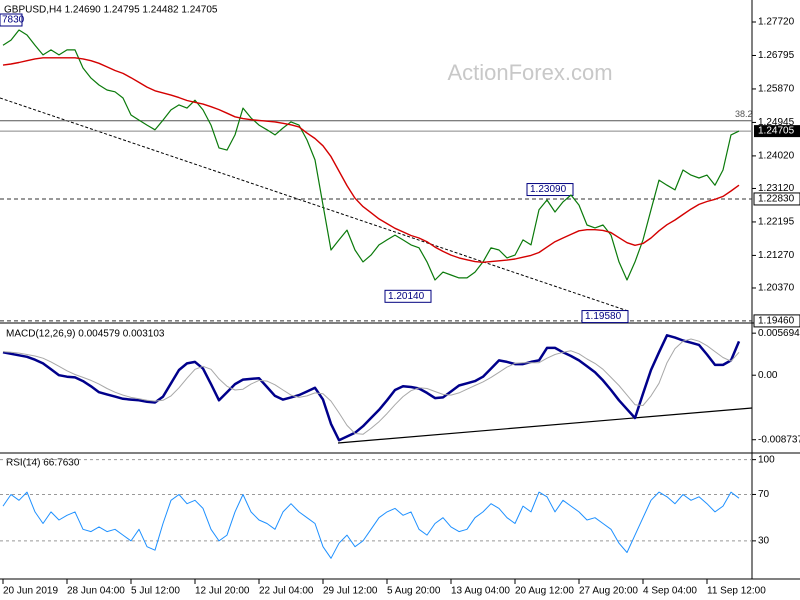  I want to click on annotation-label: 1.19580, so click(603, 316).